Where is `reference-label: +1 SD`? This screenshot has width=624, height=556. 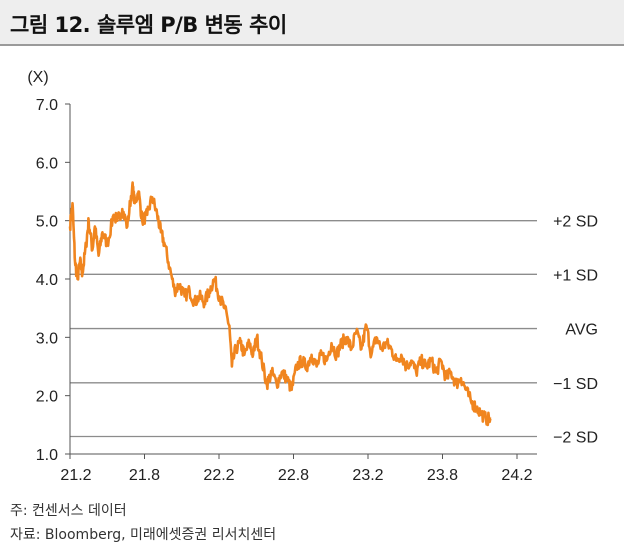
reference-label: +1 SD is located at coordinates (575, 275).